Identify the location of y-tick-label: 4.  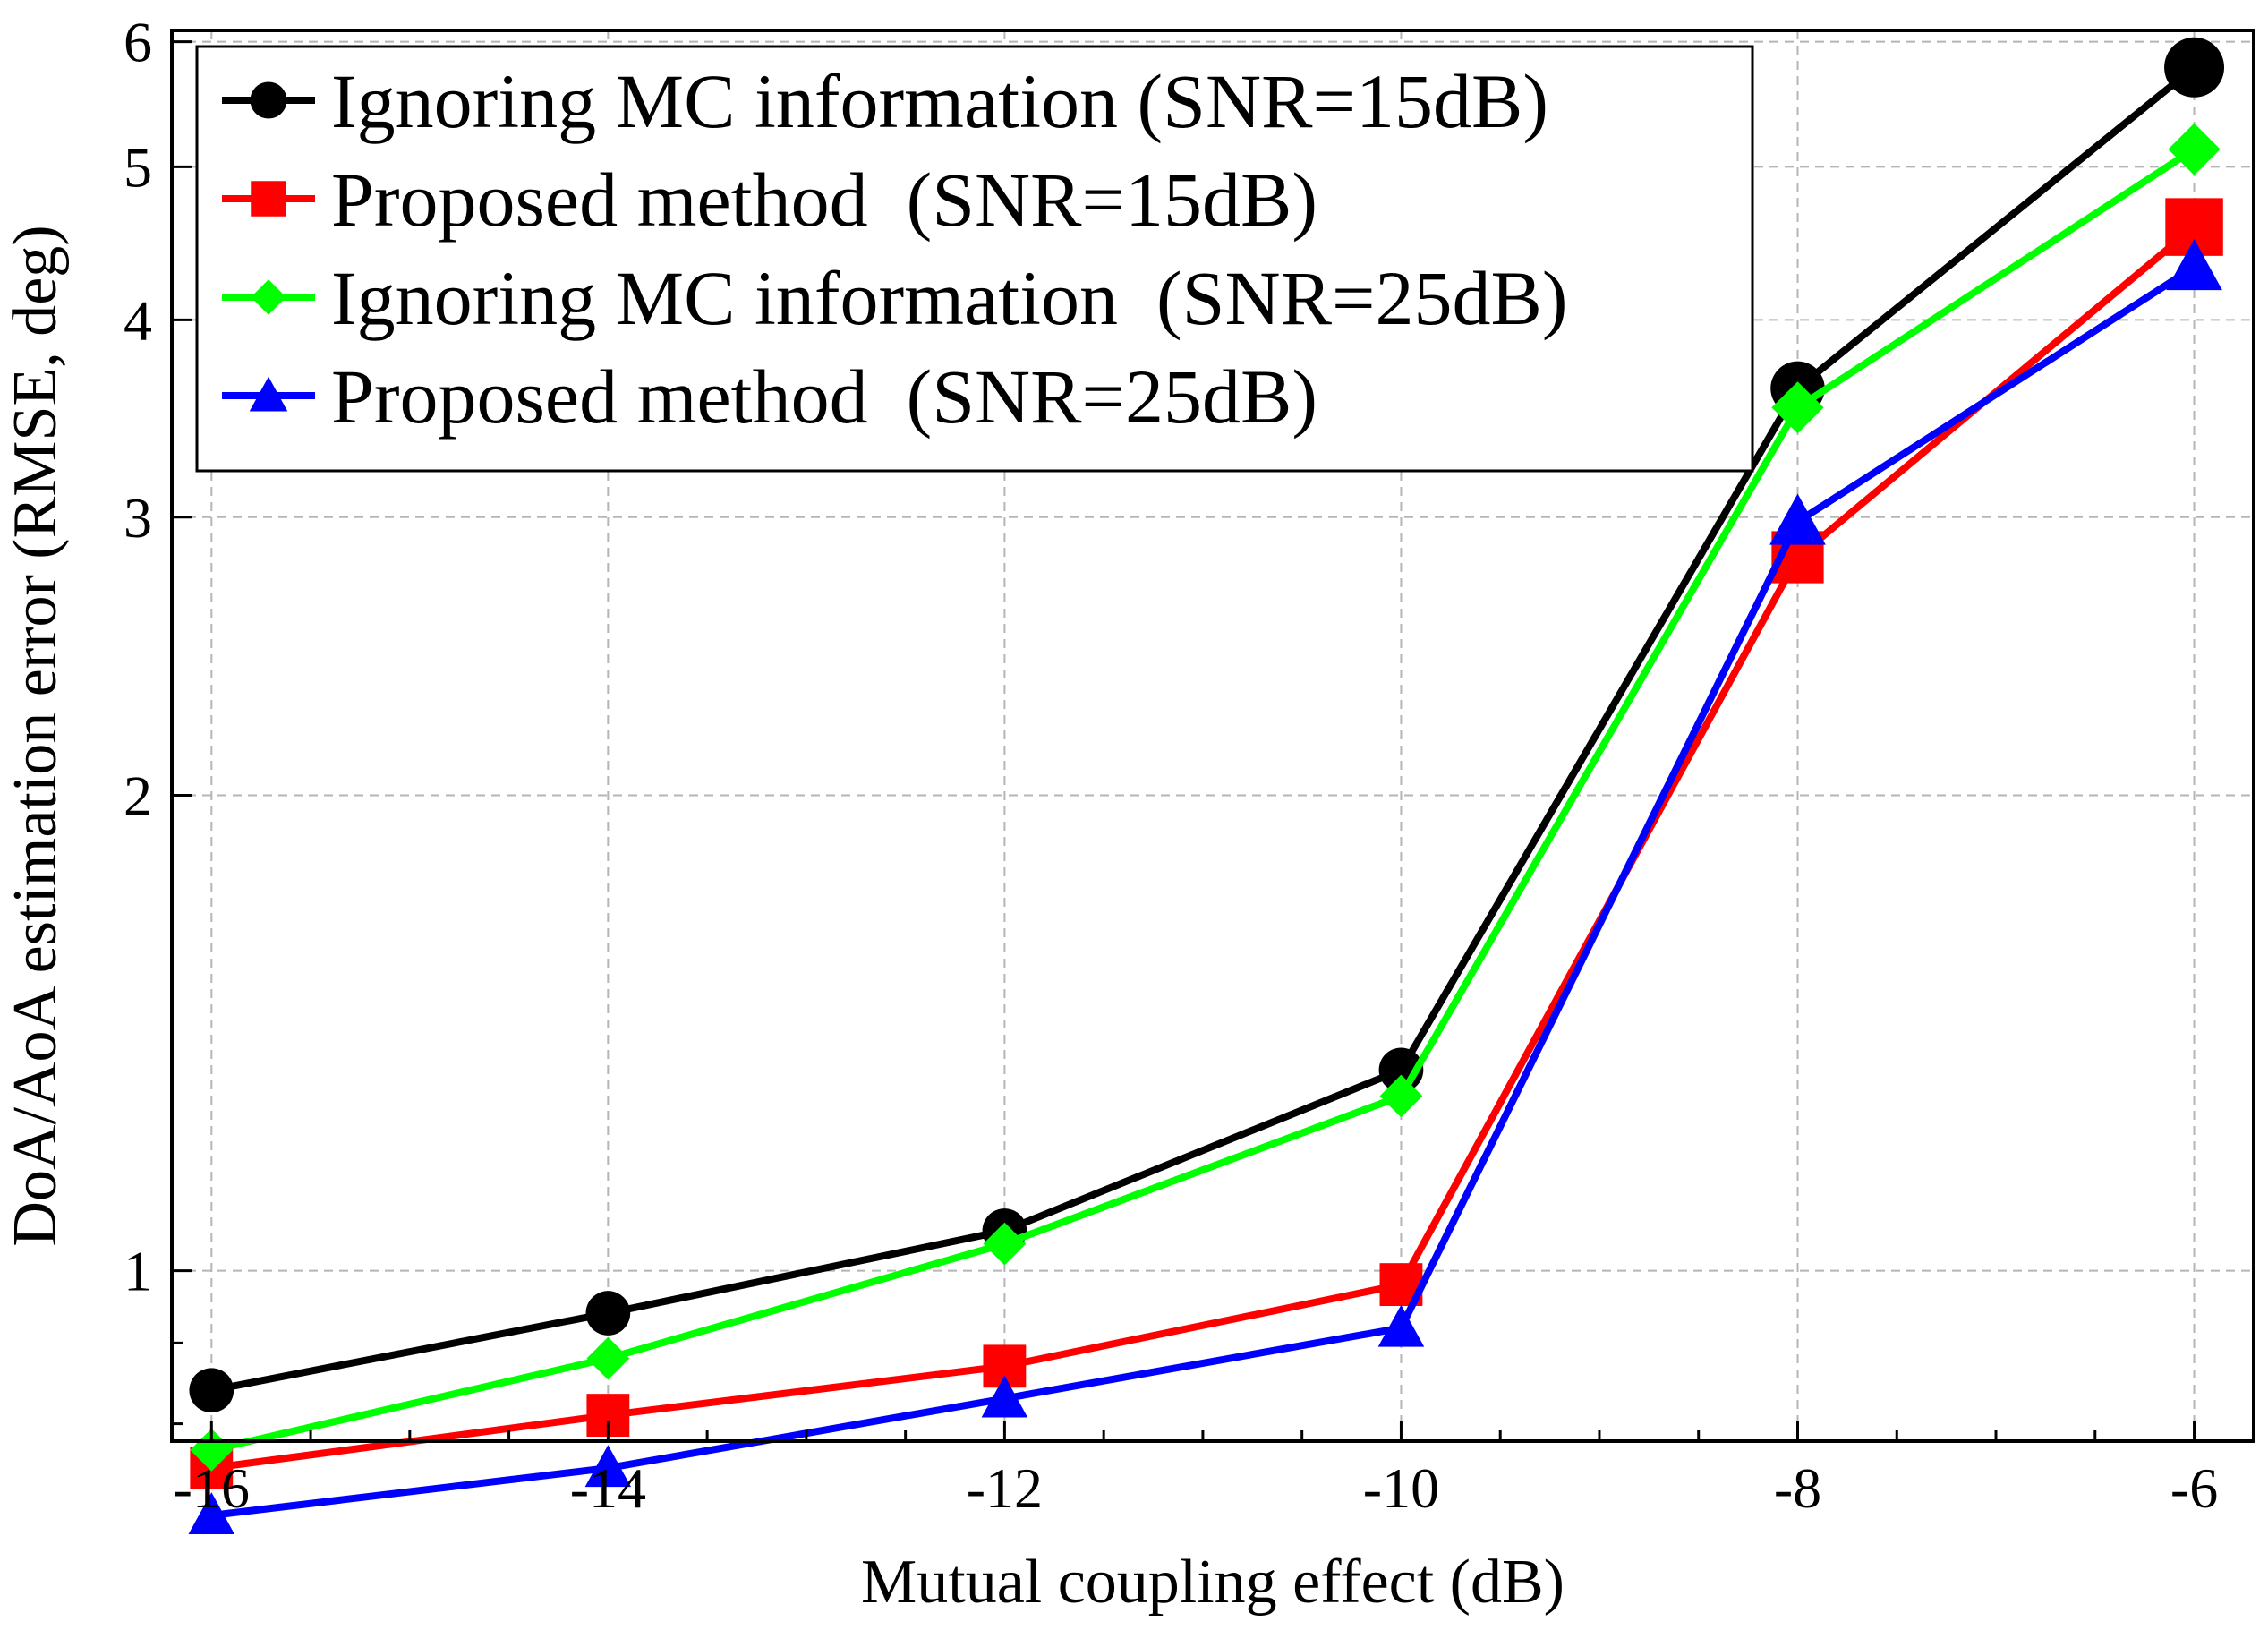
(138, 320).